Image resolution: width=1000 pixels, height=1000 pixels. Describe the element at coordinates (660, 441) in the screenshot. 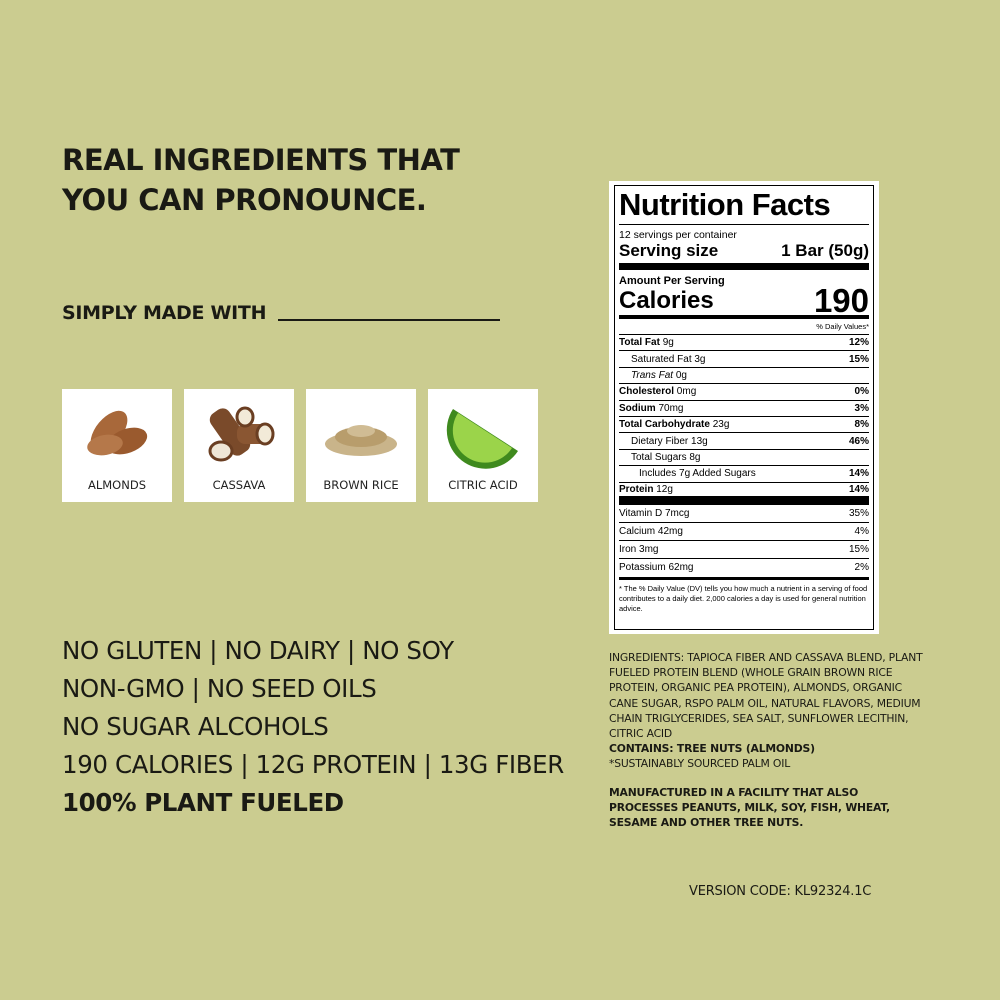

I see `nutrient-name: Dietary Fiber` at that location.